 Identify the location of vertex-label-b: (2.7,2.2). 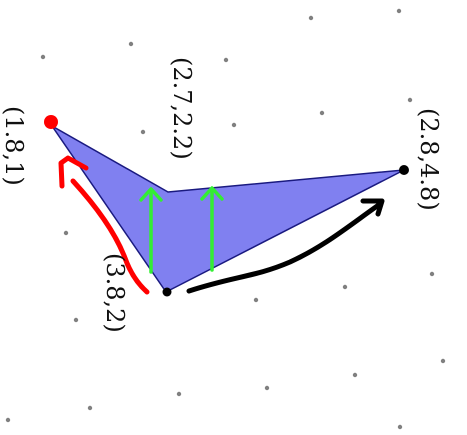
(182, 108).